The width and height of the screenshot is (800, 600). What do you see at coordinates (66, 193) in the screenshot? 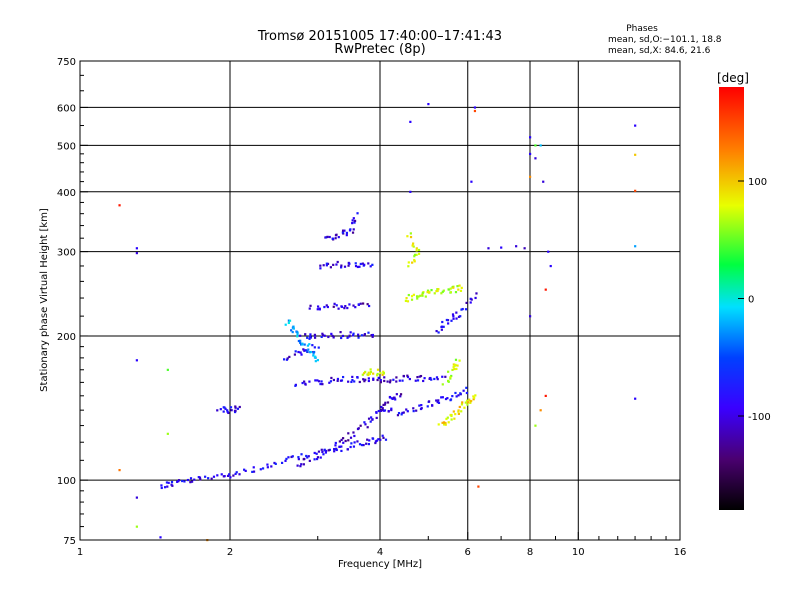
I see `y-tick-label: 400` at bounding box center [66, 193].